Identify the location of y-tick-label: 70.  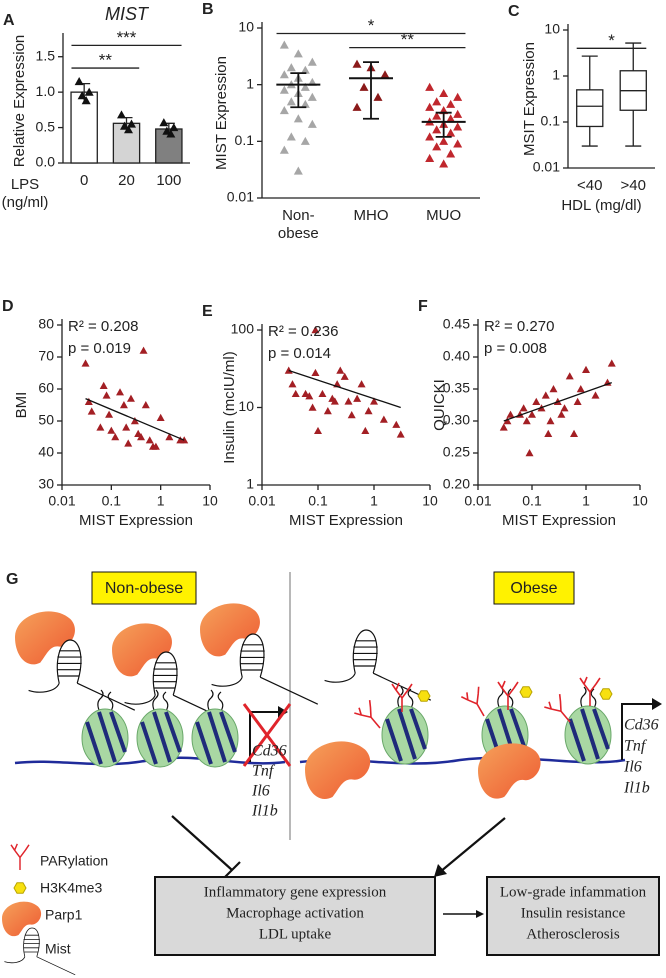
(46, 356).